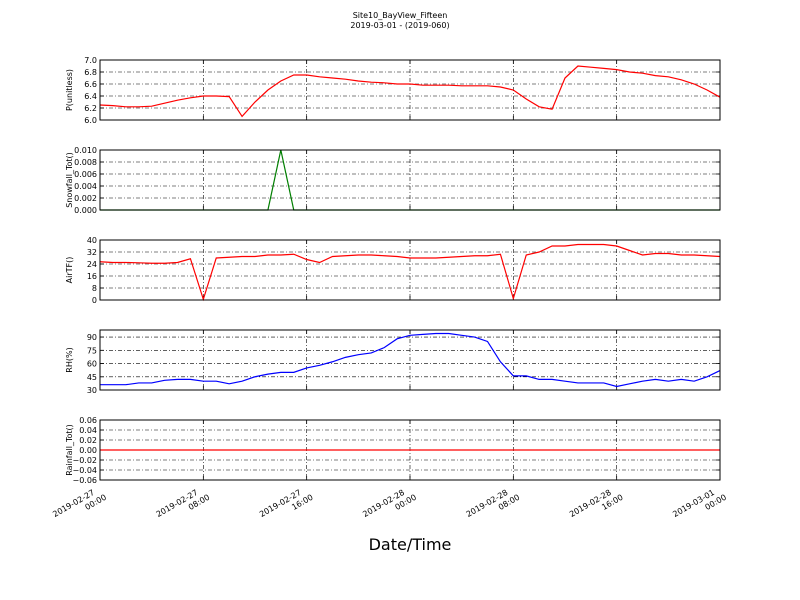 This screenshot has width=800, height=600. I want to click on chart-subtitle: 2019-03-01 - (2019-060), so click(399, 25).